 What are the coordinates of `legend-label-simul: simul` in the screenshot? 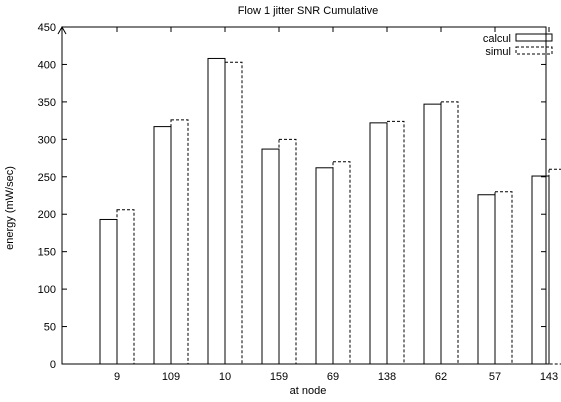 It's located at (498, 52).